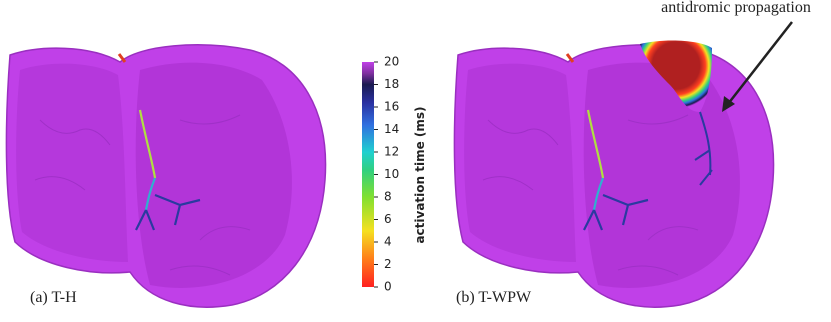  What do you see at coordinates (391, 152) in the screenshot?
I see `tick-label: 12` at bounding box center [391, 152].